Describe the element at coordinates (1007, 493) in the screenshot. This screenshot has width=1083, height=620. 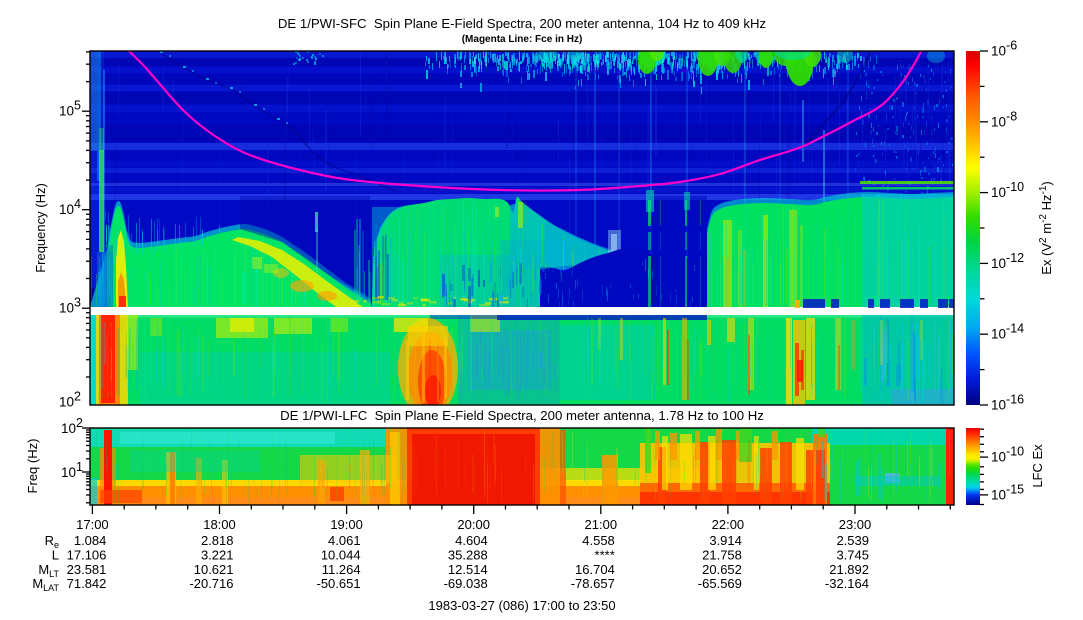
I see `svg-text: 10⁻¹⁵` at that location.